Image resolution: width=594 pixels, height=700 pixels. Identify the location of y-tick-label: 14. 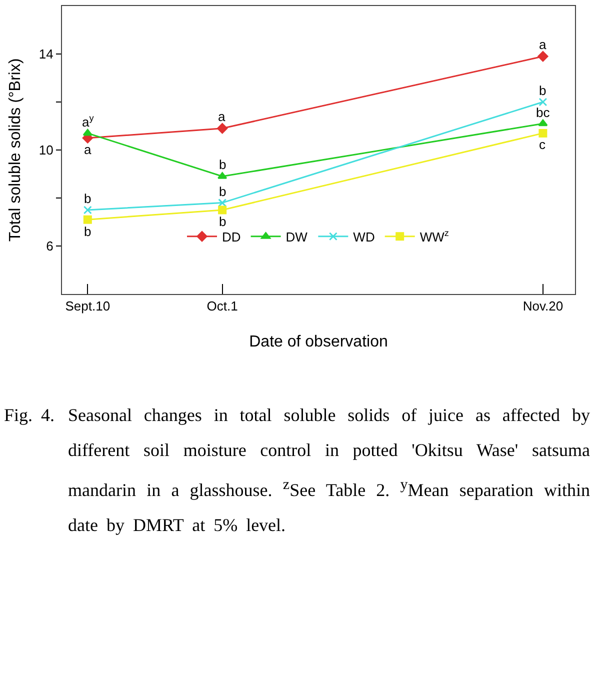
(46, 54).